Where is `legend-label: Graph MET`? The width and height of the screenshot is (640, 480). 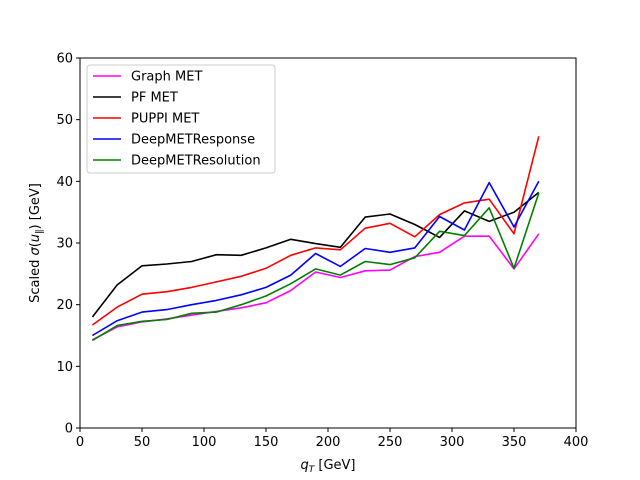 legend-label: Graph MET is located at coordinates (166, 77).